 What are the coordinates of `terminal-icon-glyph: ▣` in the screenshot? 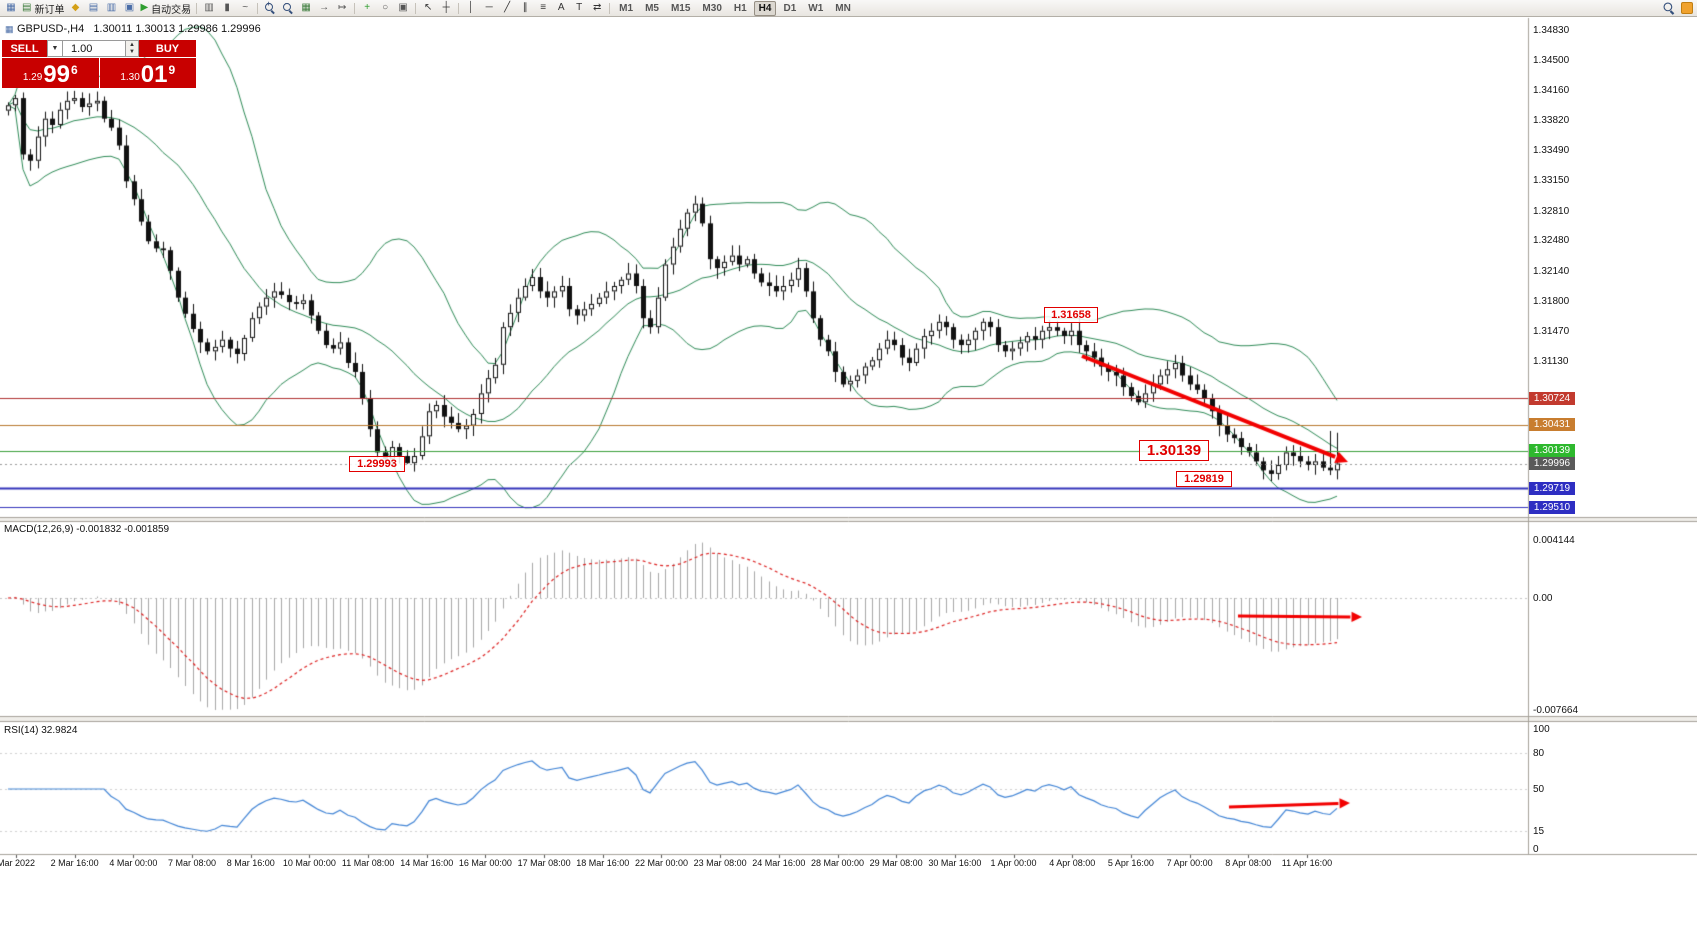 It's located at (129, 7).